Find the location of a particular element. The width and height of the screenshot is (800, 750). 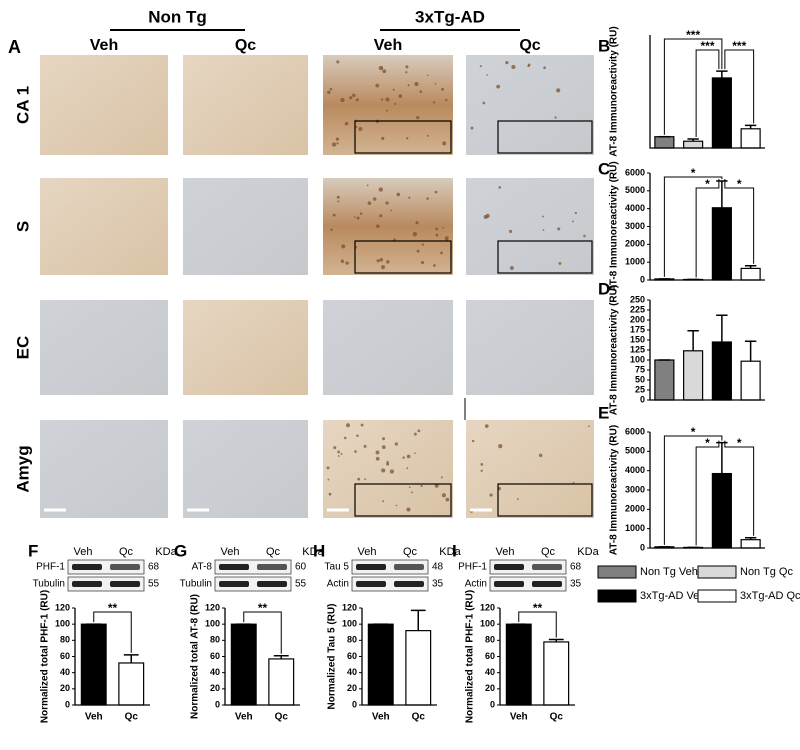

y-tick-label: 150 is located at coordinates (637, 339).